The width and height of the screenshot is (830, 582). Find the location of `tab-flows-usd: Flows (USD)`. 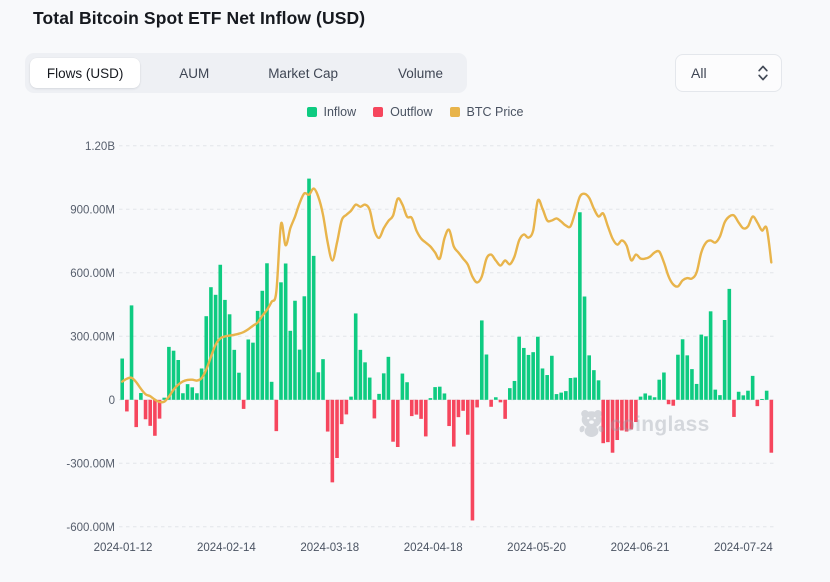

tab-flows-usd: Flows (USD) is located at coordinates (85, 73).